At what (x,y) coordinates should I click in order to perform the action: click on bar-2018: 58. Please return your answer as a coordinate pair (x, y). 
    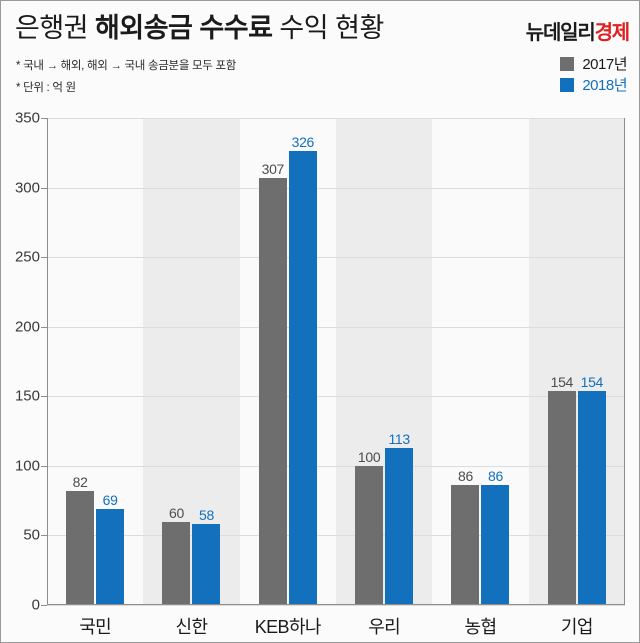
    Looking at the image, I should click on (206, 556).